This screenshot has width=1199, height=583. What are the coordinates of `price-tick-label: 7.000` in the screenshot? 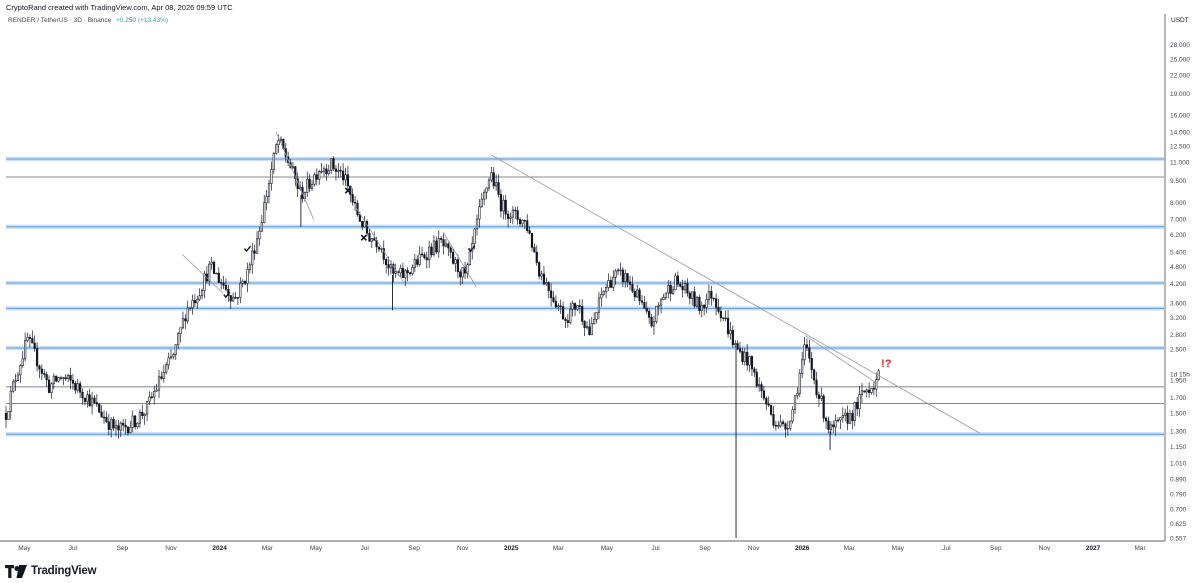 It's located at (1178, 220).